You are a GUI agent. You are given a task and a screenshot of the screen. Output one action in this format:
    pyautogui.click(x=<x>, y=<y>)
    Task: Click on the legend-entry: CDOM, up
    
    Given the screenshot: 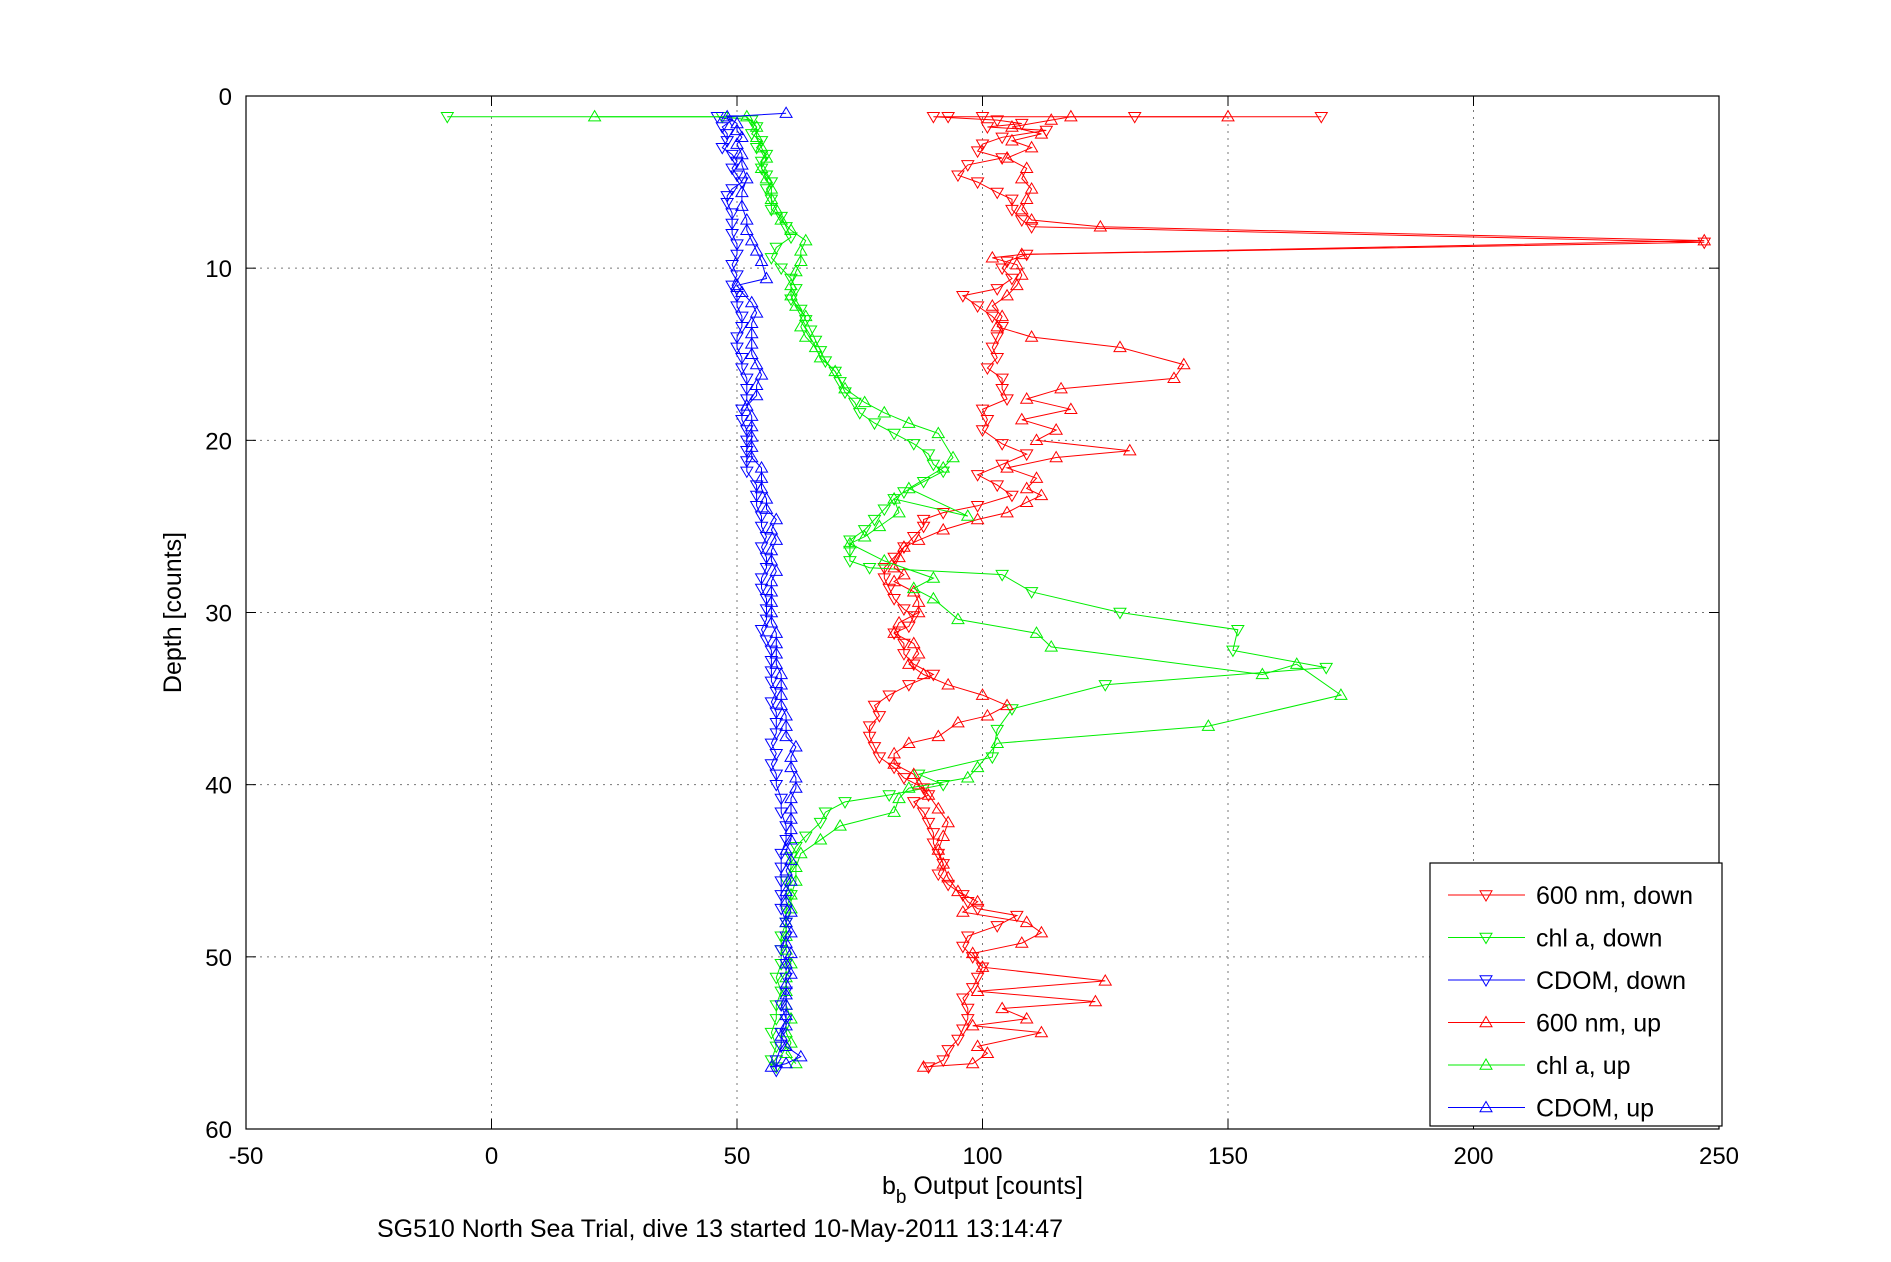 What is the action you would take?
    pyautogui.click(x=1595, y=1109)
    